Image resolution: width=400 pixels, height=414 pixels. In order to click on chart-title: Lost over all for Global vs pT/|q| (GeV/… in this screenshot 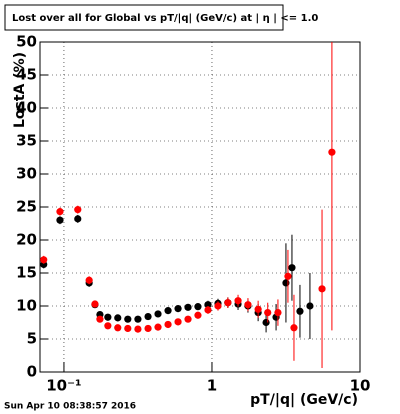, I will do `click(165, 18)`.